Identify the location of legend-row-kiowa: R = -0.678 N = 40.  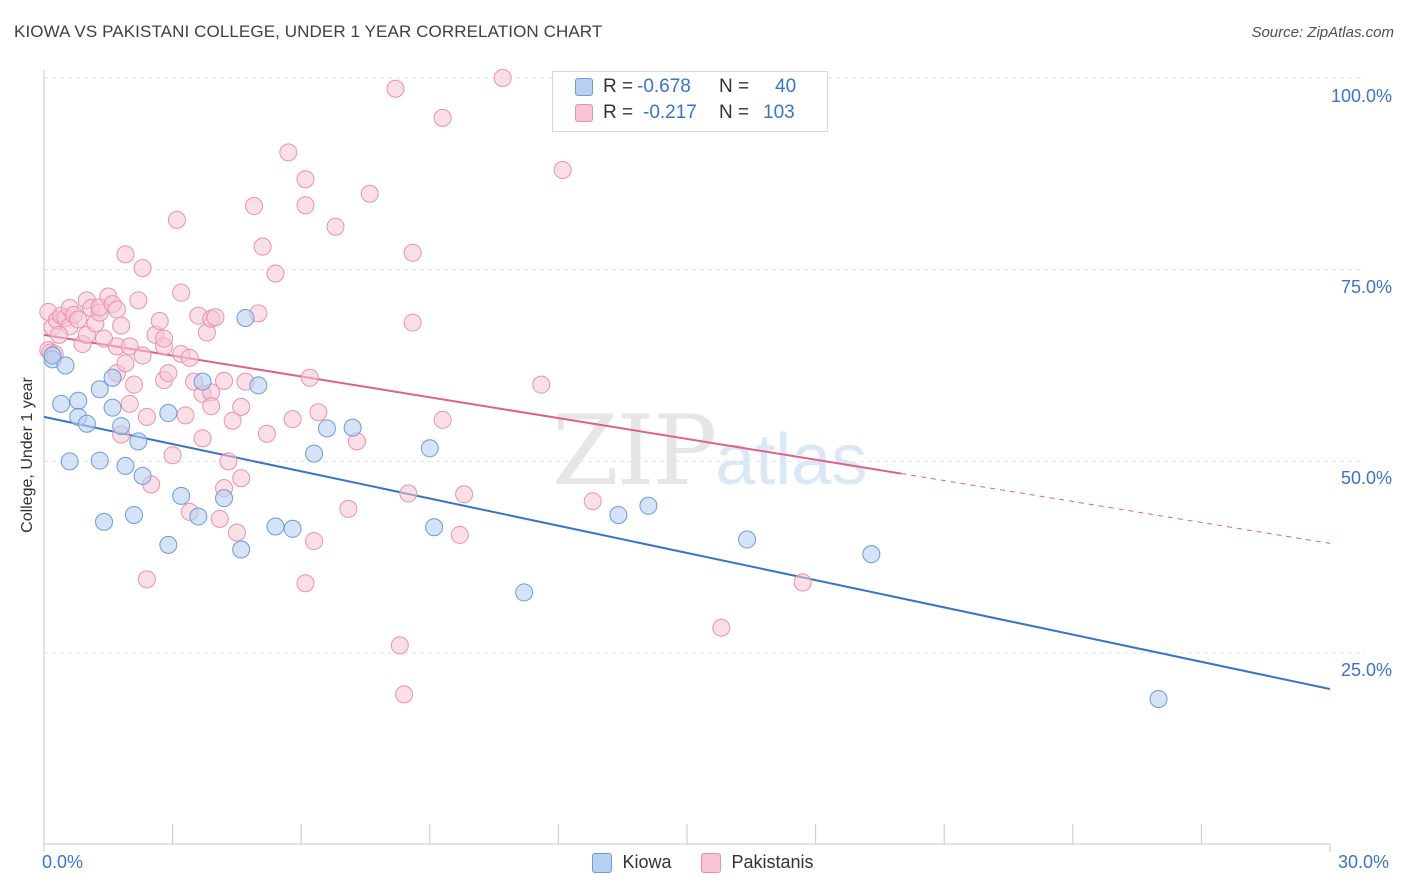
(685, 87).